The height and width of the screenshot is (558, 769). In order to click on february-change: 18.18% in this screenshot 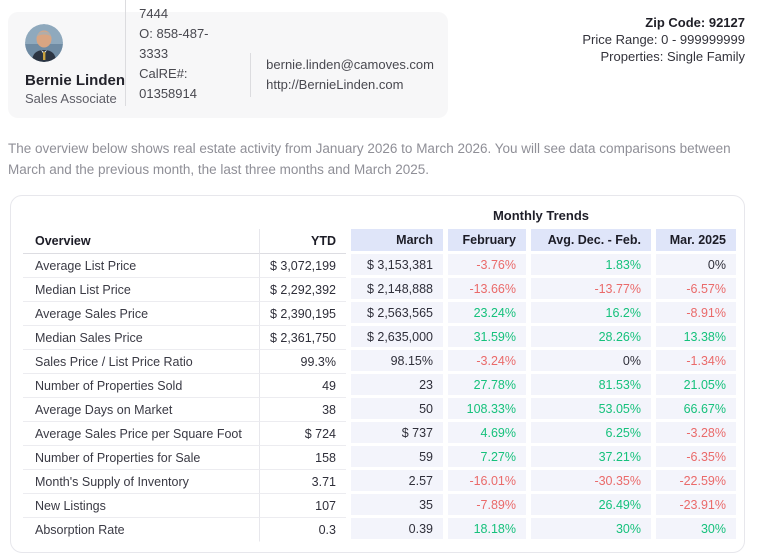, I will do `click(484, 530)`.